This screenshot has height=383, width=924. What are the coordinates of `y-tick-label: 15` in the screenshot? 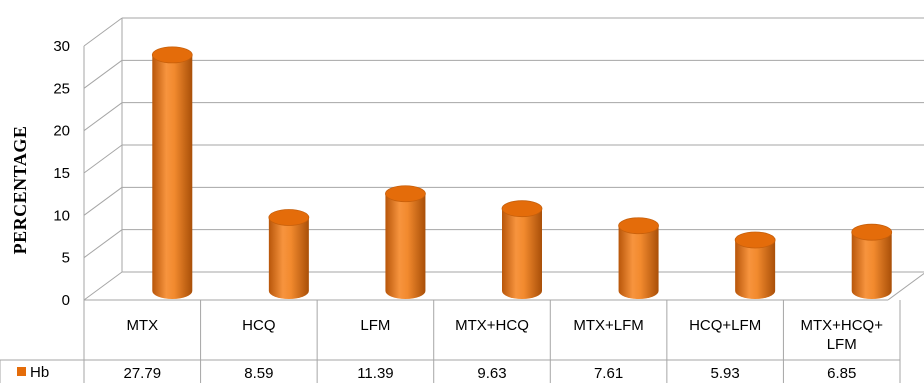 It's located at (61, 173).